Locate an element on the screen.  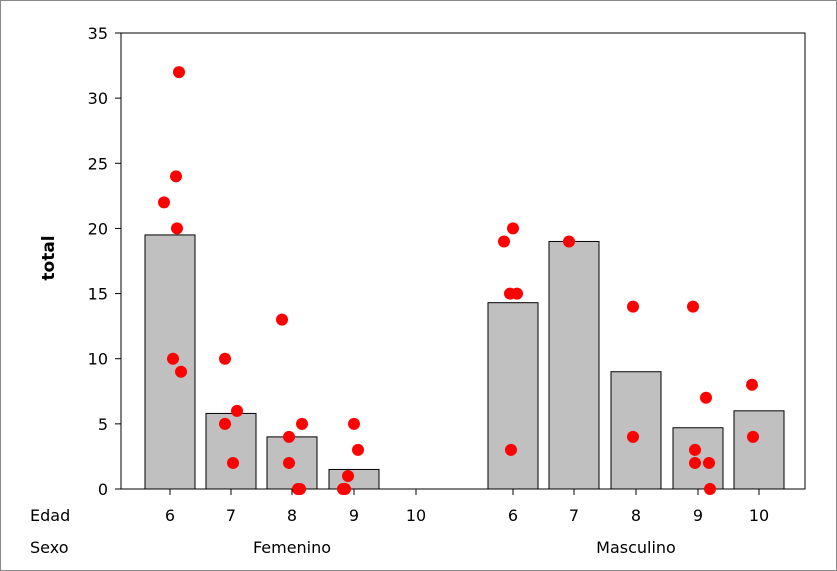
row-label-sexo: Sexo is located at coordinates (49, 547).